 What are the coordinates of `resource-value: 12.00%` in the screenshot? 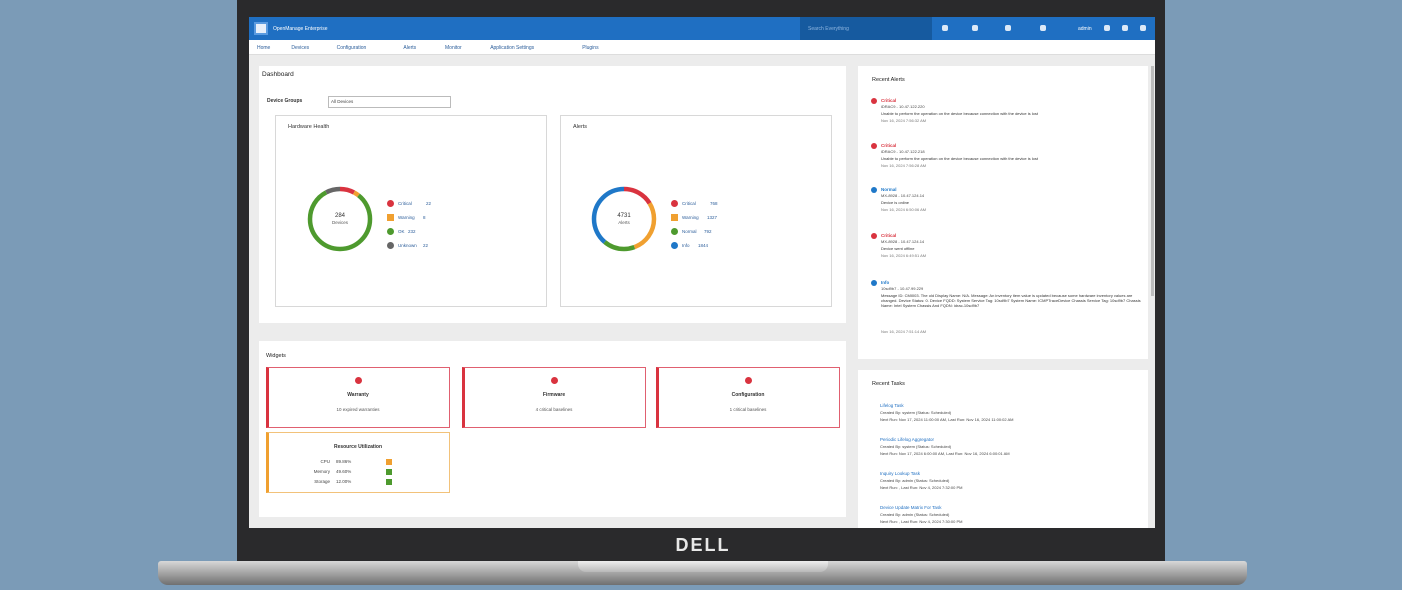 It's located at (344, 481).